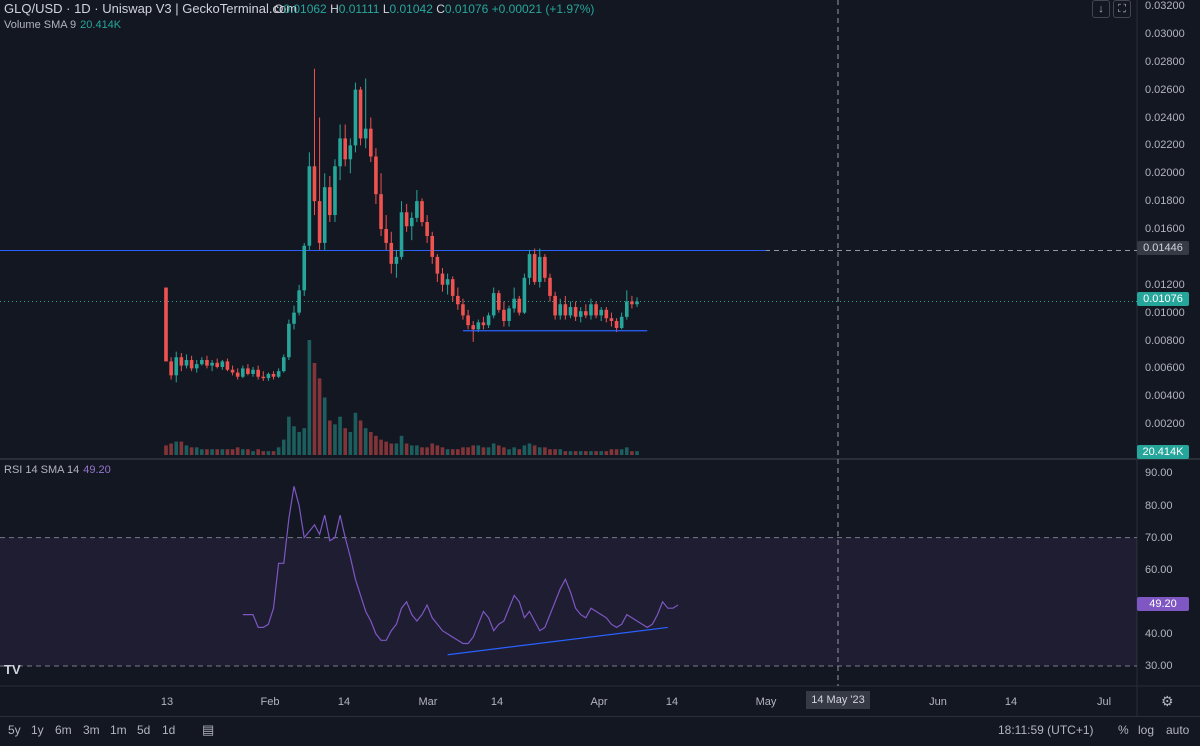 Image resolution: width=1200 pixels, height=746 pixels. Describe the element at coordinates (118, 730) in the screenshot. I see `range-button-1m: 1m` at that location.